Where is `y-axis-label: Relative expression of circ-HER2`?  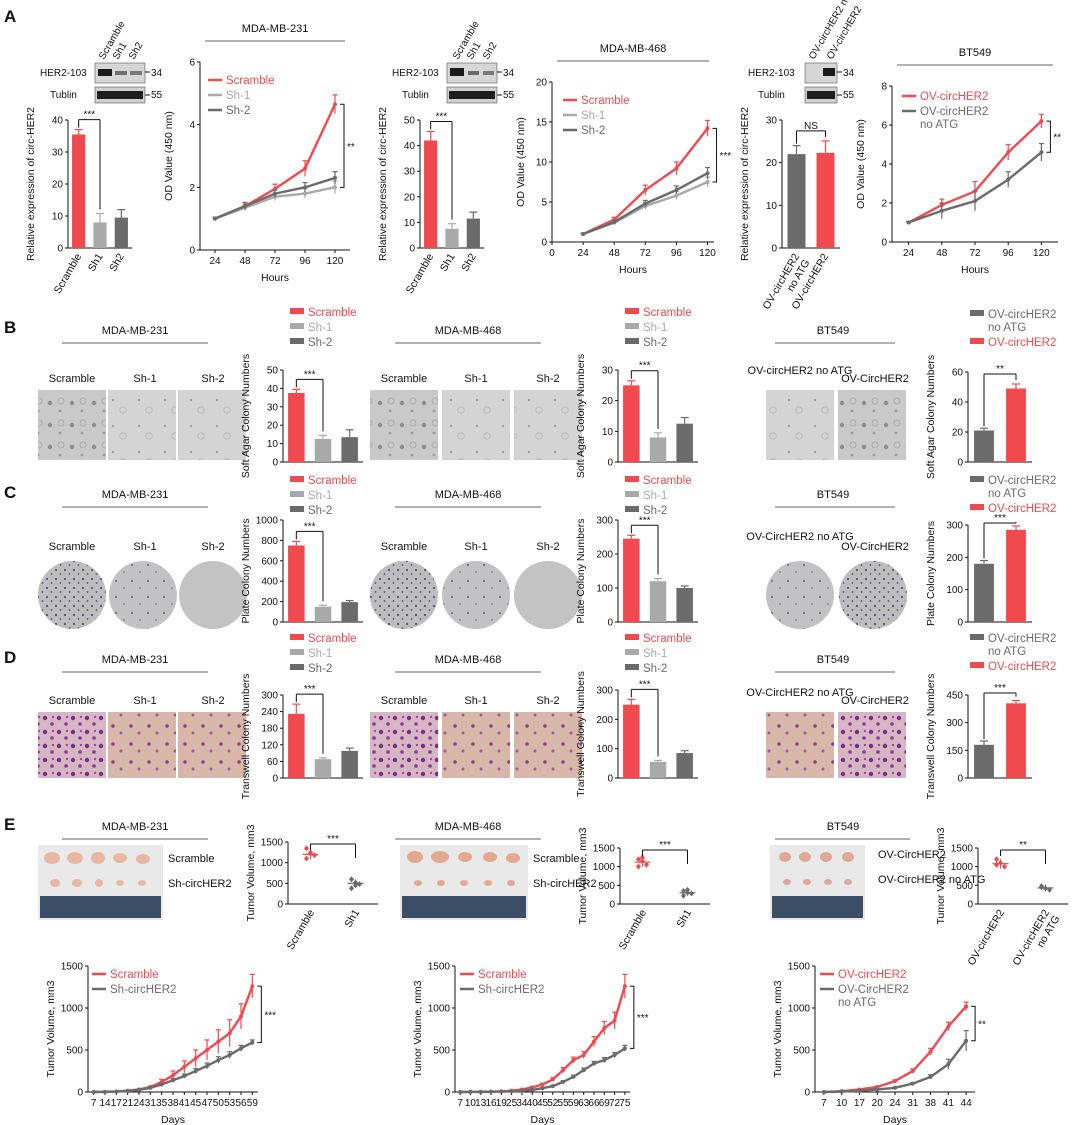
y-axis-label: Relative expression of circ-HER2 is located at coordinates (31, 184).